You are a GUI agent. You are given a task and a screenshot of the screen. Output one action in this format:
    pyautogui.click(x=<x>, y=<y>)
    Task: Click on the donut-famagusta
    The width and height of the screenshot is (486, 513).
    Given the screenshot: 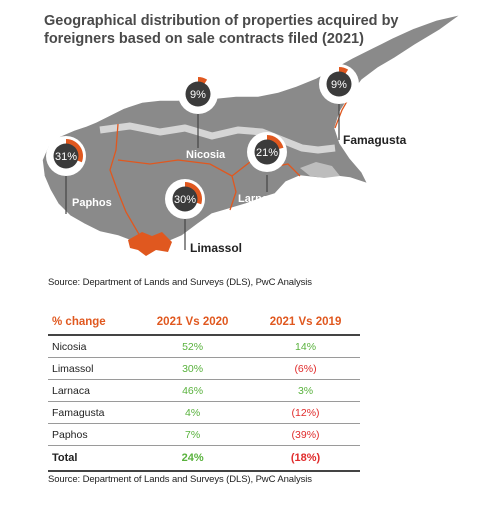 What is the action you would take?
    pyautogui.click(x=339, y=84)
    